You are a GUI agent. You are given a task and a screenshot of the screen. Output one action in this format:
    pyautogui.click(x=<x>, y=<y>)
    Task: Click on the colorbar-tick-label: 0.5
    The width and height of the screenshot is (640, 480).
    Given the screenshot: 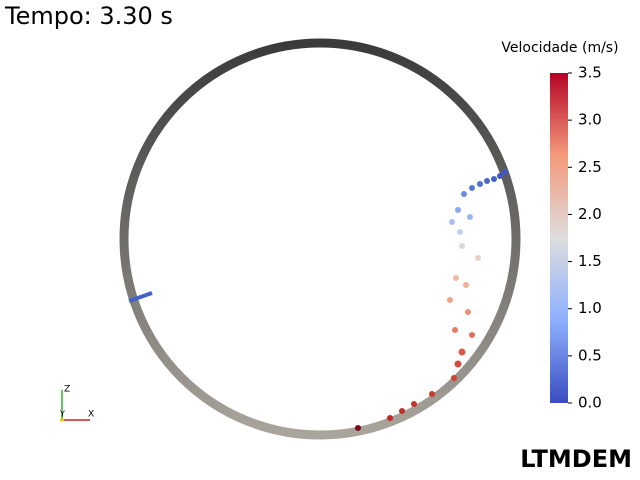 What is the action you would take?
    pyautogui.click(x=590, y=355)
    